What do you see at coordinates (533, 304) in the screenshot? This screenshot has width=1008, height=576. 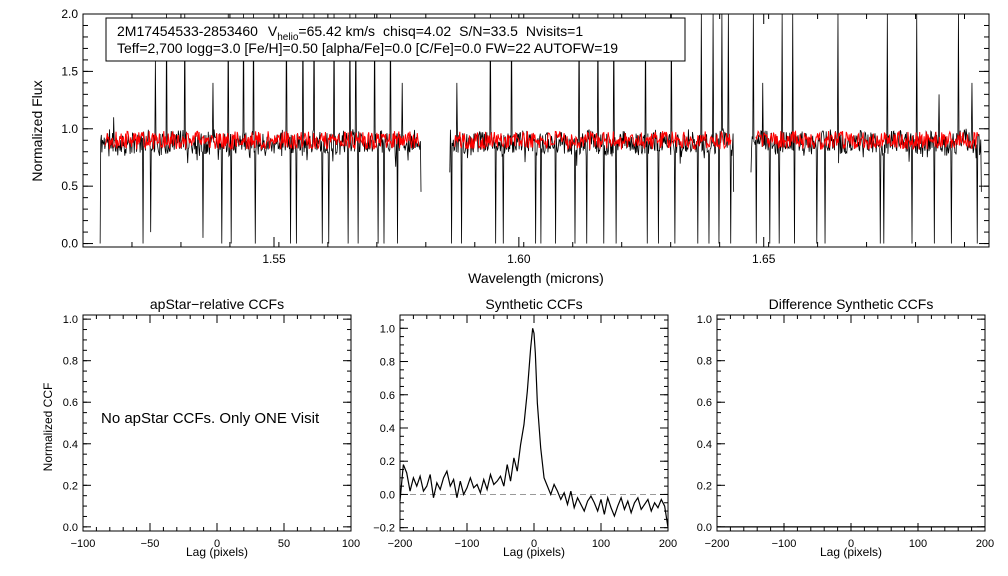 I see `synthetic-ccf-title: Synthetic CCFs` at bounding box center [533, 304].